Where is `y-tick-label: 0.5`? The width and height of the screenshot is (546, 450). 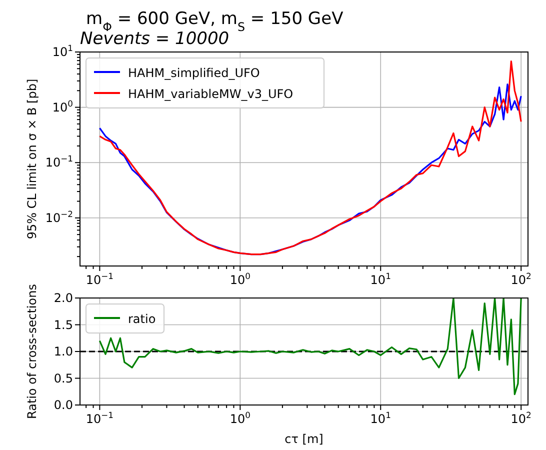
y-tick-label: 0.5 is located at coordinates (63, 378).